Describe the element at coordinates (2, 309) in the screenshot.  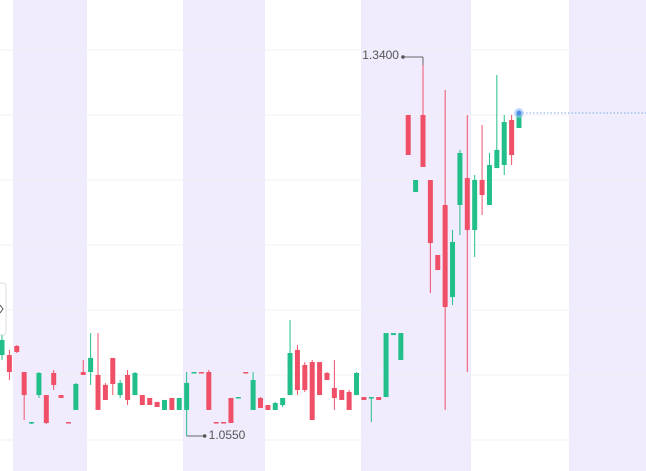
I see `handle-arrow` at that location.